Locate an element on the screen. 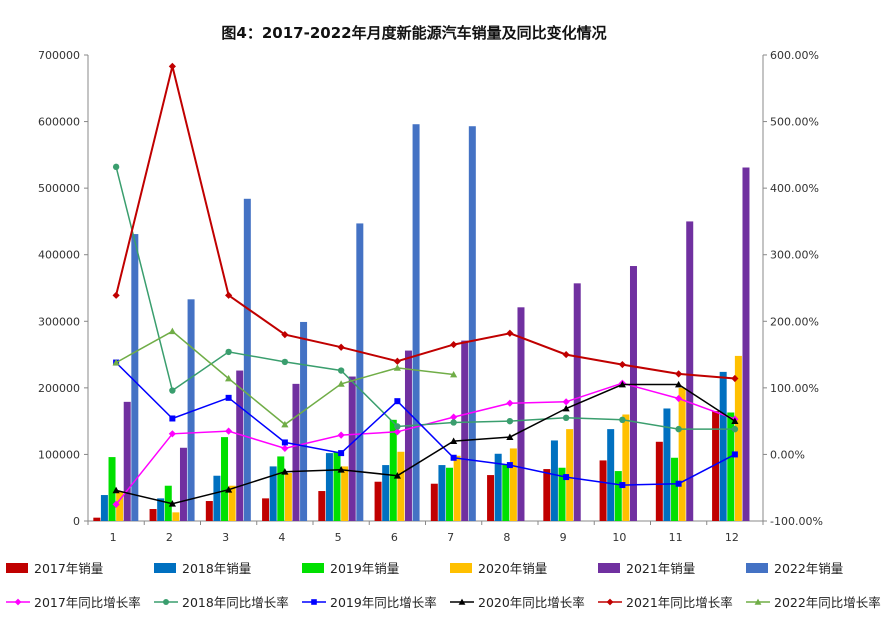 Image resolution: width=895 pixels, height=618 pixels. x-tick-label: 2 is located at coordinates (169, 537).